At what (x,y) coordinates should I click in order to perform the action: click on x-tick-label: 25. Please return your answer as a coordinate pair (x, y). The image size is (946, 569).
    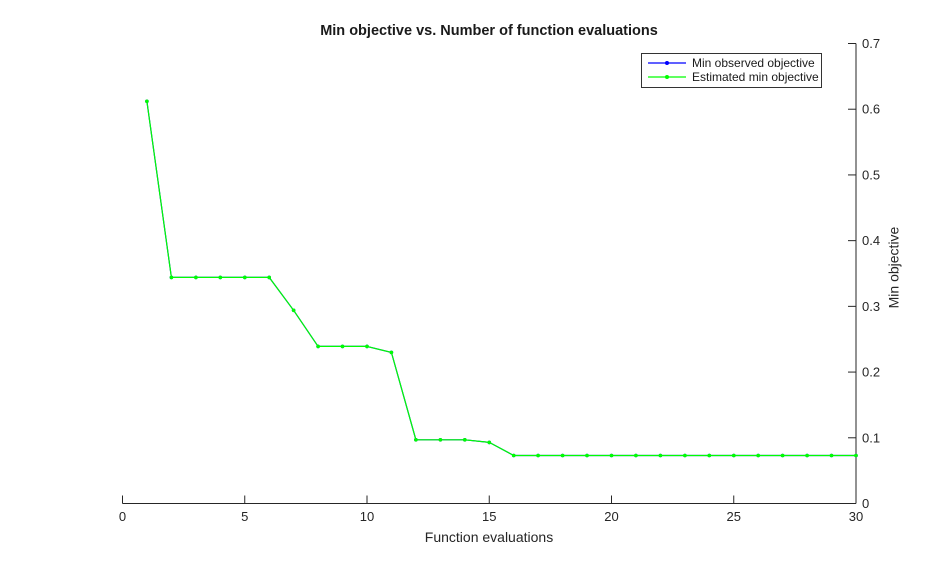
    Looking at the image, I should click on (734, 516).